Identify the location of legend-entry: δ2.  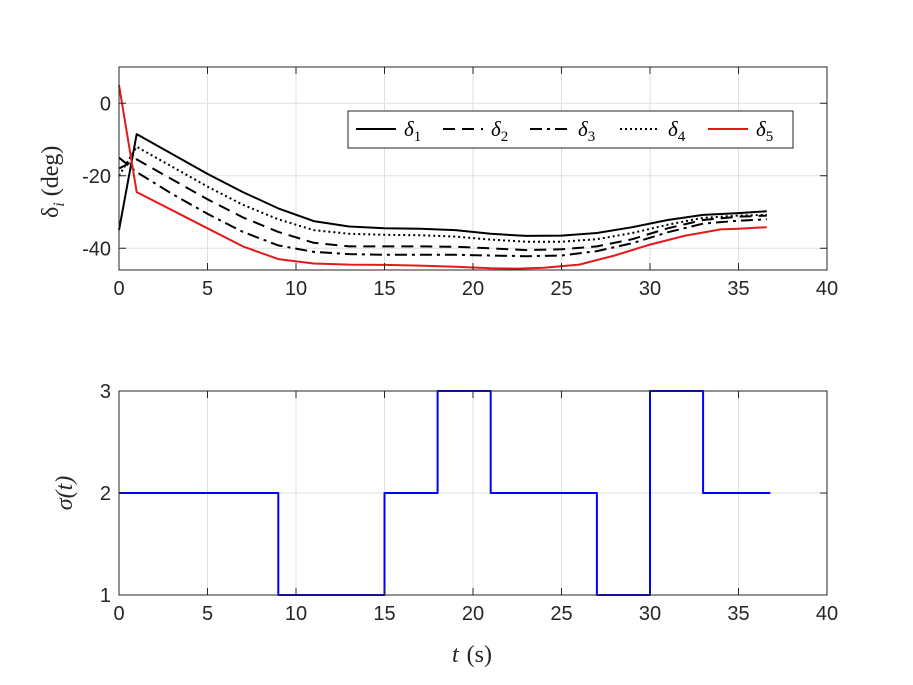
(499, 131).